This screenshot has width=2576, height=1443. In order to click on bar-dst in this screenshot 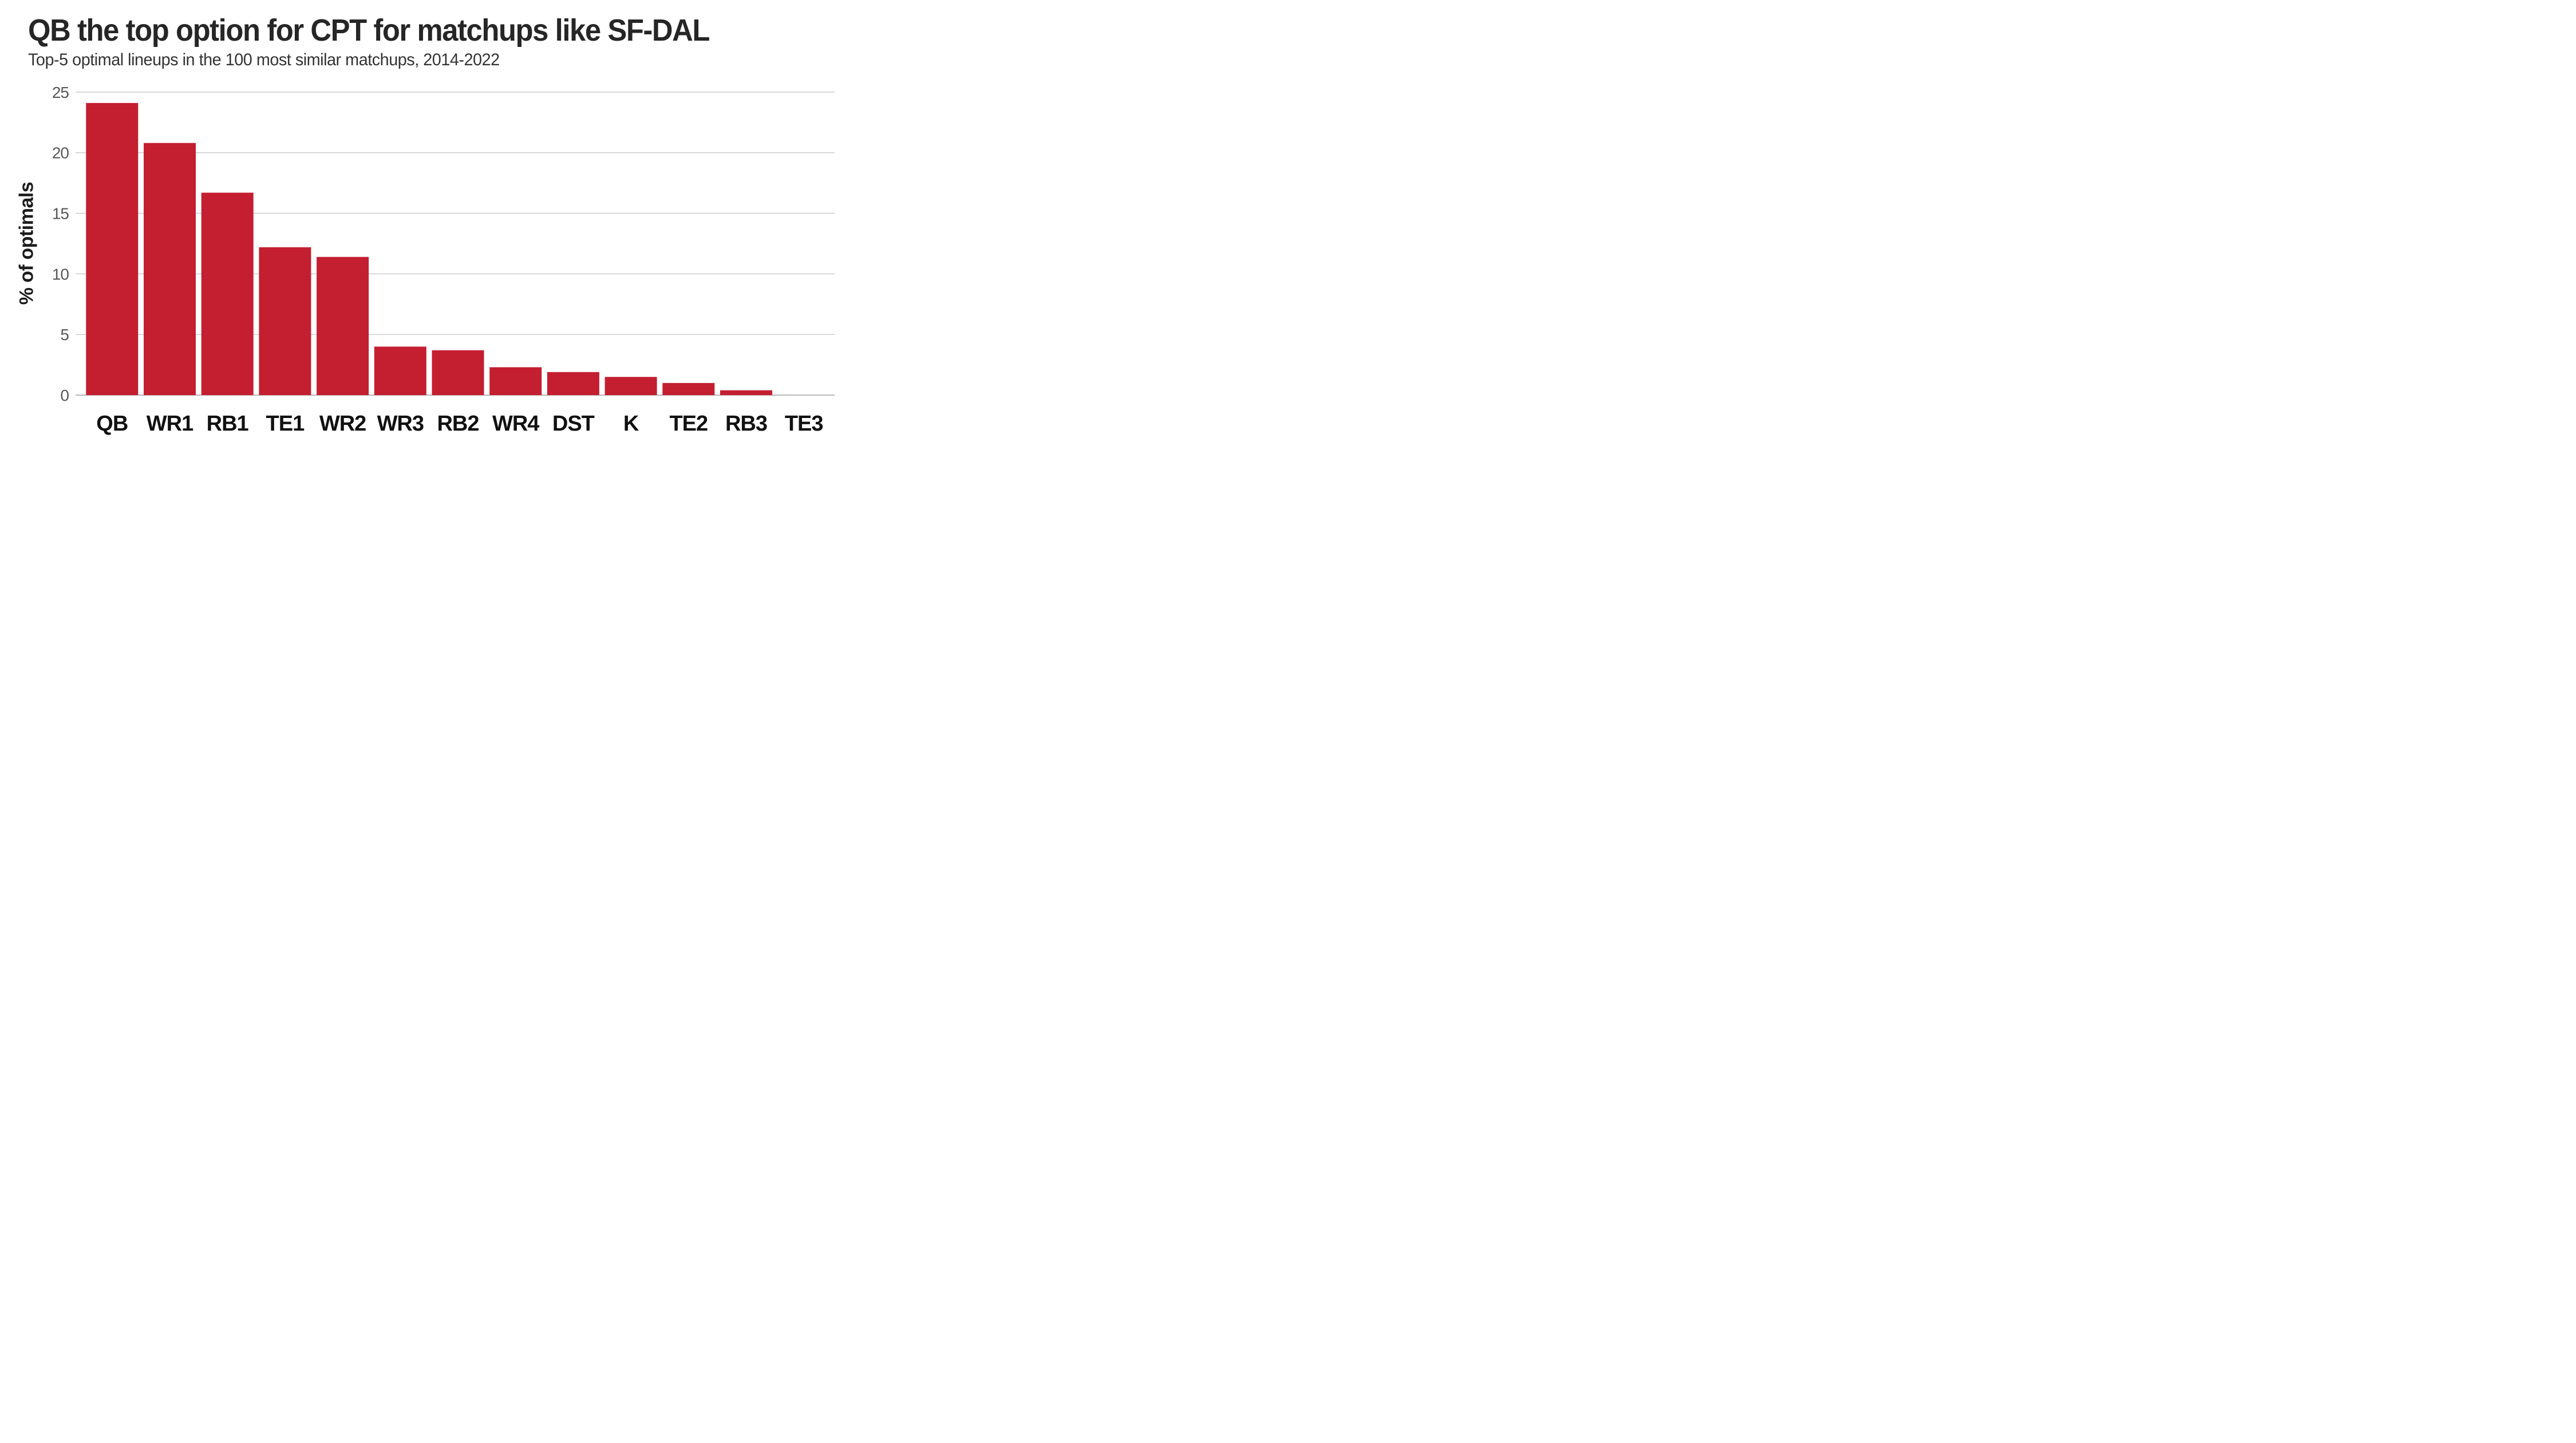, I will do `click(573, 383)`.